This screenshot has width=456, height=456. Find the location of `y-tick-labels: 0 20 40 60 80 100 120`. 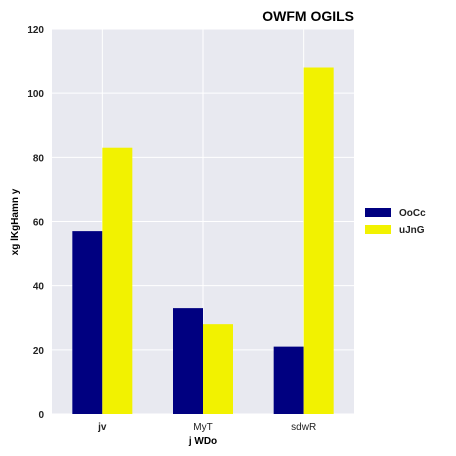

y-tick-labels: 0 20 40 60 80 100 120 is located at coordinates (35, 223).